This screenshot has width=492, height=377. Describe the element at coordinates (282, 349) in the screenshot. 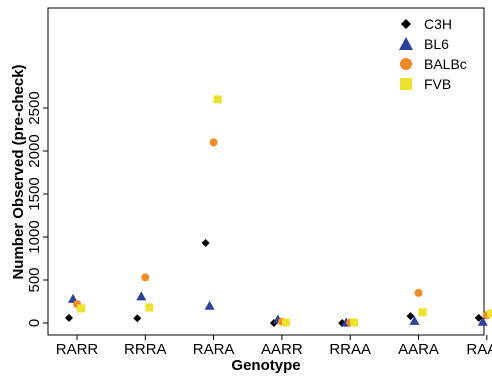

I see `x-tick-label: AARR` at that location.